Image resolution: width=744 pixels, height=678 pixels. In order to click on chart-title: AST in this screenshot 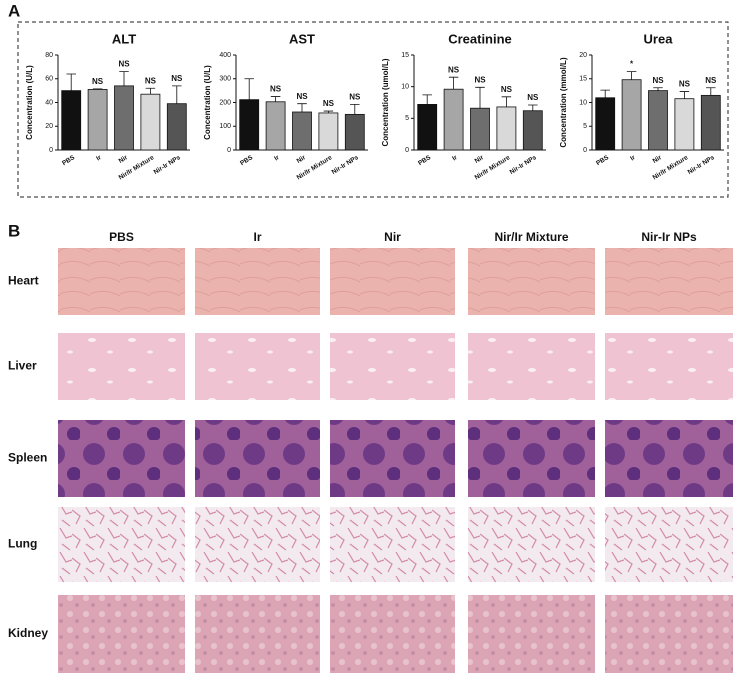, I will do `click(302, 38)`.